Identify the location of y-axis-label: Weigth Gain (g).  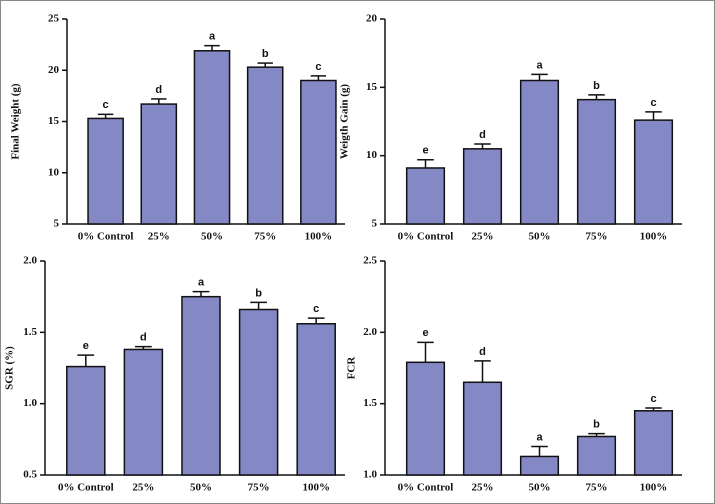
(345, 122).